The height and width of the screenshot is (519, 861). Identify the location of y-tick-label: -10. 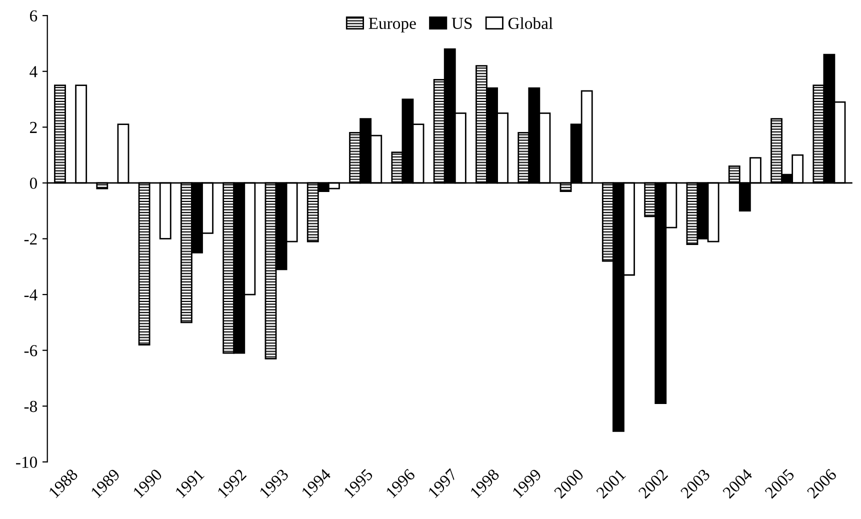
(26, 462).